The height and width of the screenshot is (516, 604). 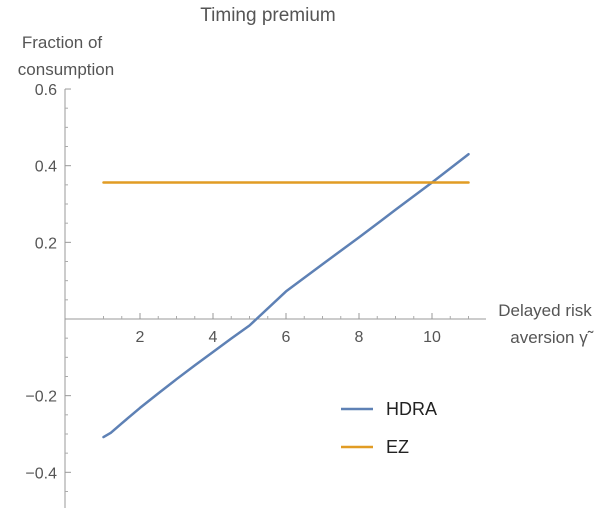 I want to click on y-tick-label--0.2: −0.2, so click(x=41, y=397).